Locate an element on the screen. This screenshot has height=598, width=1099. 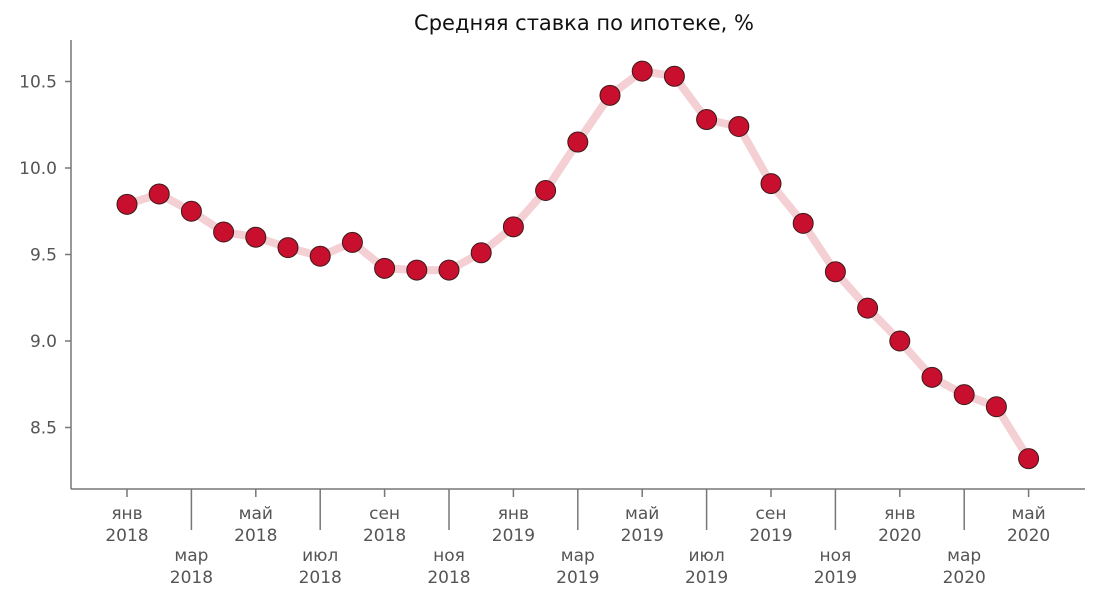
chart-title: Средняя ставка по ипотеке, % is located at coordinates (584, 23).